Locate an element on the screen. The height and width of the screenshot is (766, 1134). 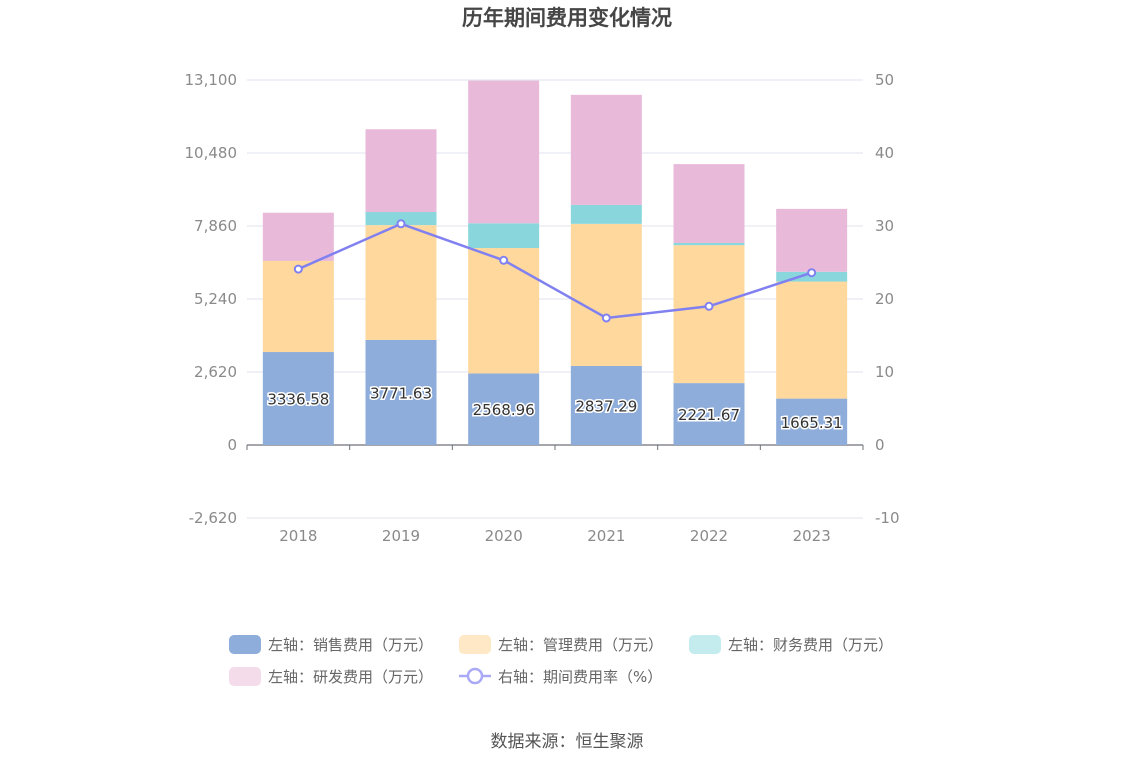
bar-data-label: 2221.67 is located at coordinates (709, 415).